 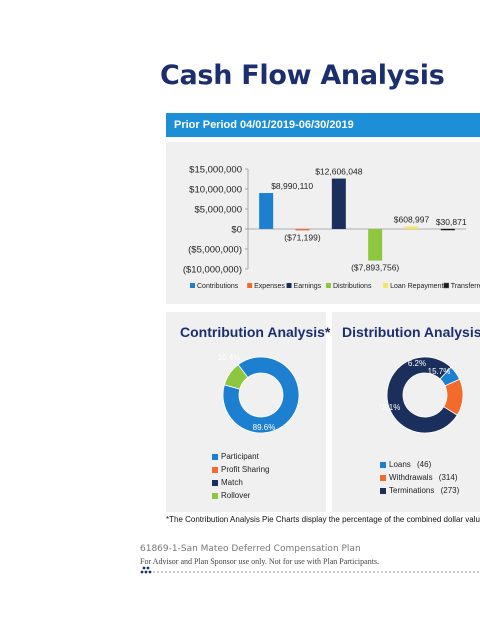 I want to click on bar-data-label: ($71,199), so click(x=302, y=237).